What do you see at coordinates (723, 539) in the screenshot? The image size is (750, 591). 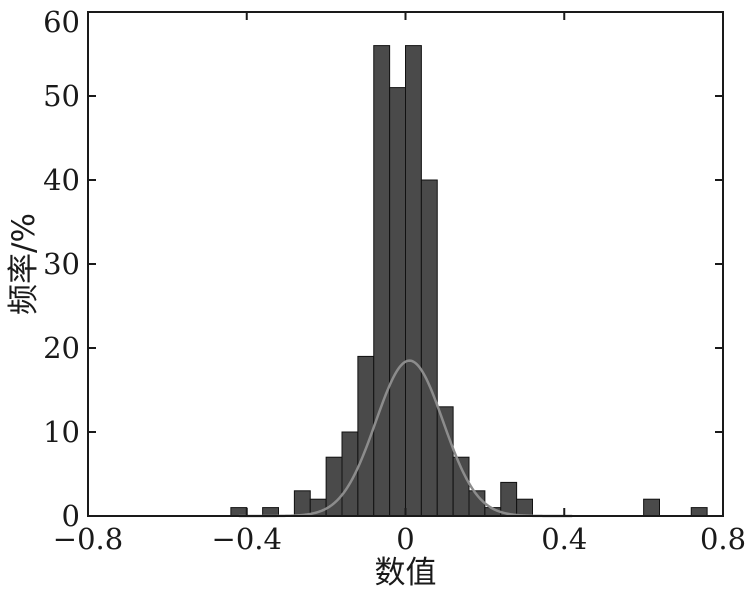 I see `x-tick-label: 0.8` at bounding box center [723, 539].